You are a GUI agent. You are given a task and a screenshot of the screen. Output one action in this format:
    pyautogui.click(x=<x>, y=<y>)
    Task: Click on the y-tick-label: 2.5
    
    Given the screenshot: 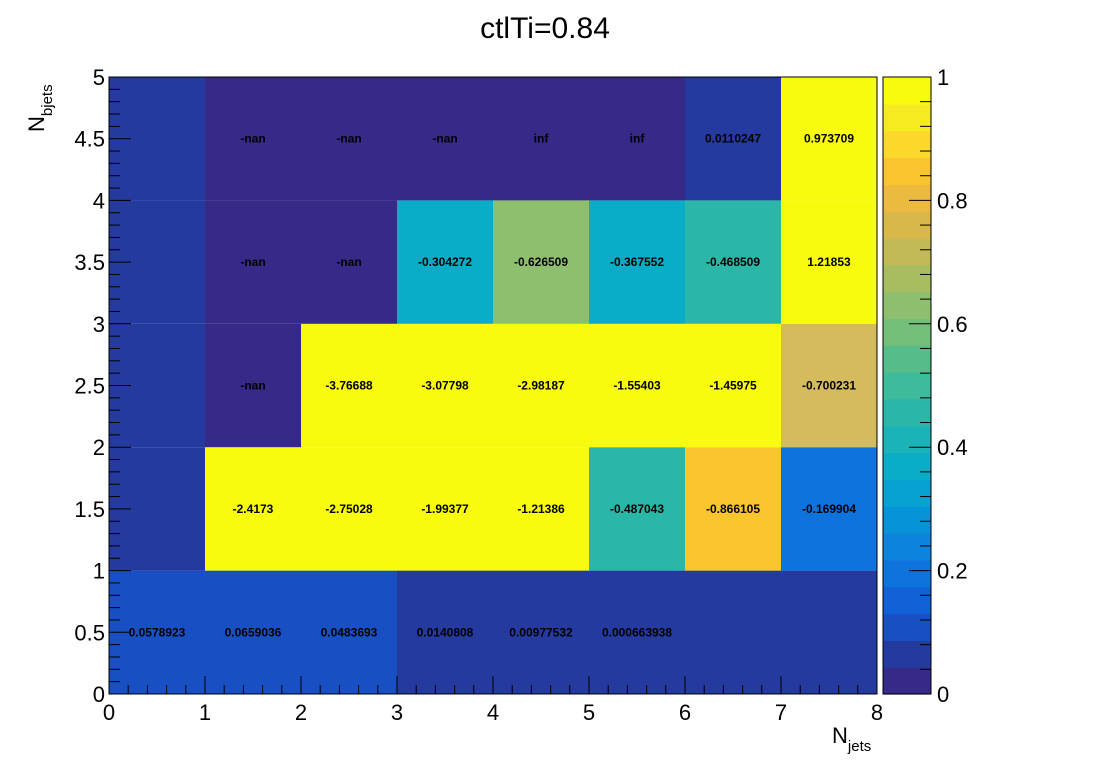 What is the action you would take?
    pyautogui.click(x=89, y=386)
    